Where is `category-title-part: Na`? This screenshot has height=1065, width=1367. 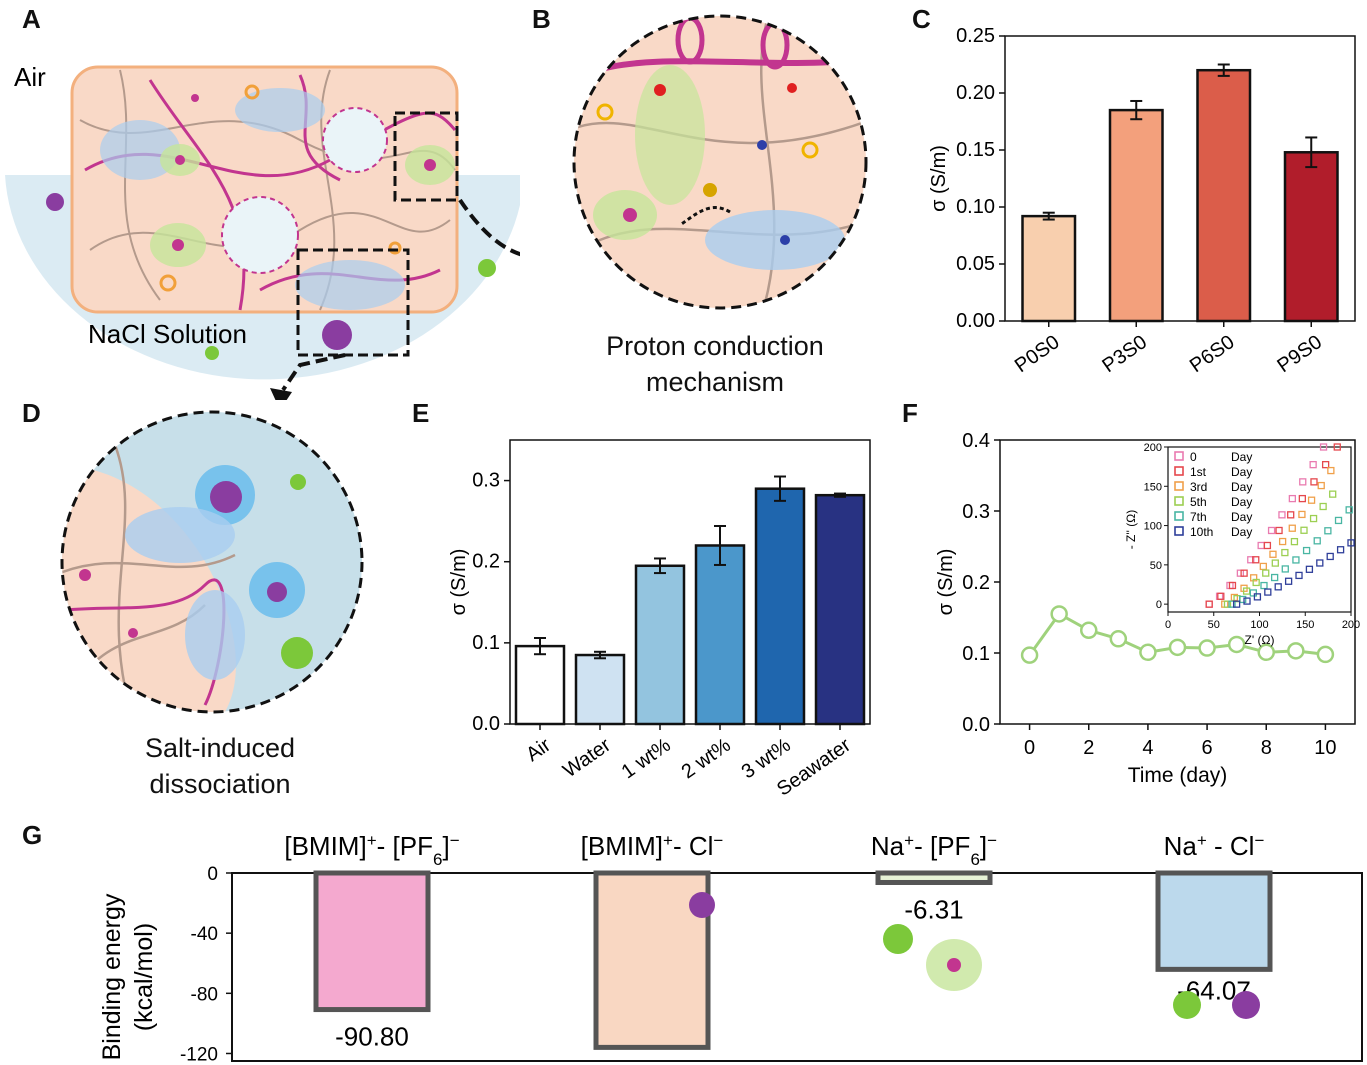
category-title-part: Na is located at coordinates (1181, 846).